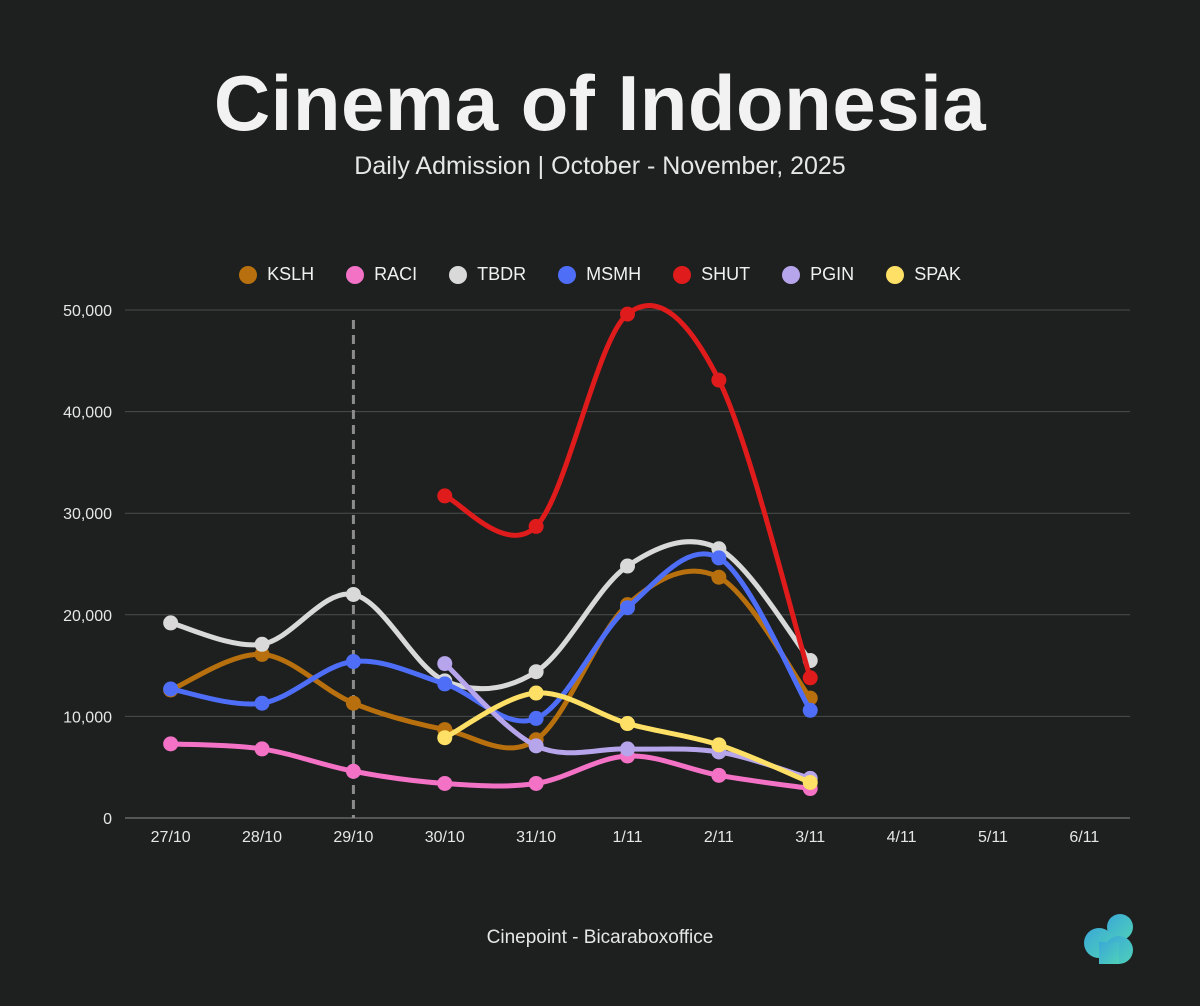 The width and height of the screenshot is (1200, 1006). Describe the element at coordinates (719, 837) in the screenshot. I see `x-tick-label: 2/11` at that location.